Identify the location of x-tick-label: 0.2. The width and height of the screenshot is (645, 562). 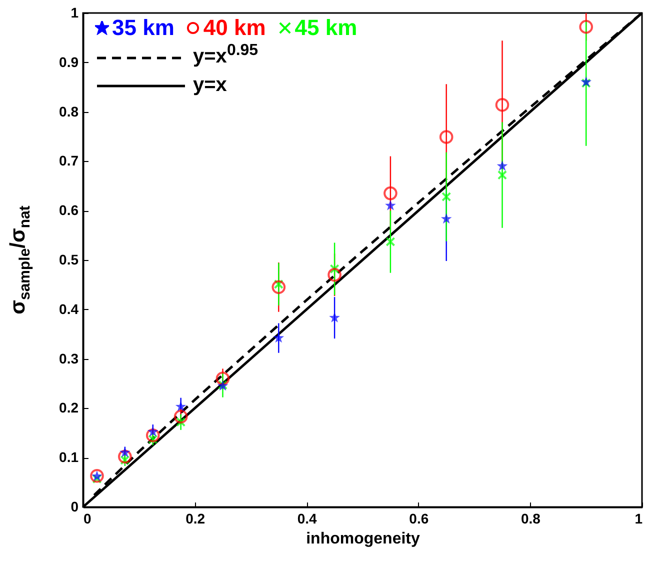
(196, 518).